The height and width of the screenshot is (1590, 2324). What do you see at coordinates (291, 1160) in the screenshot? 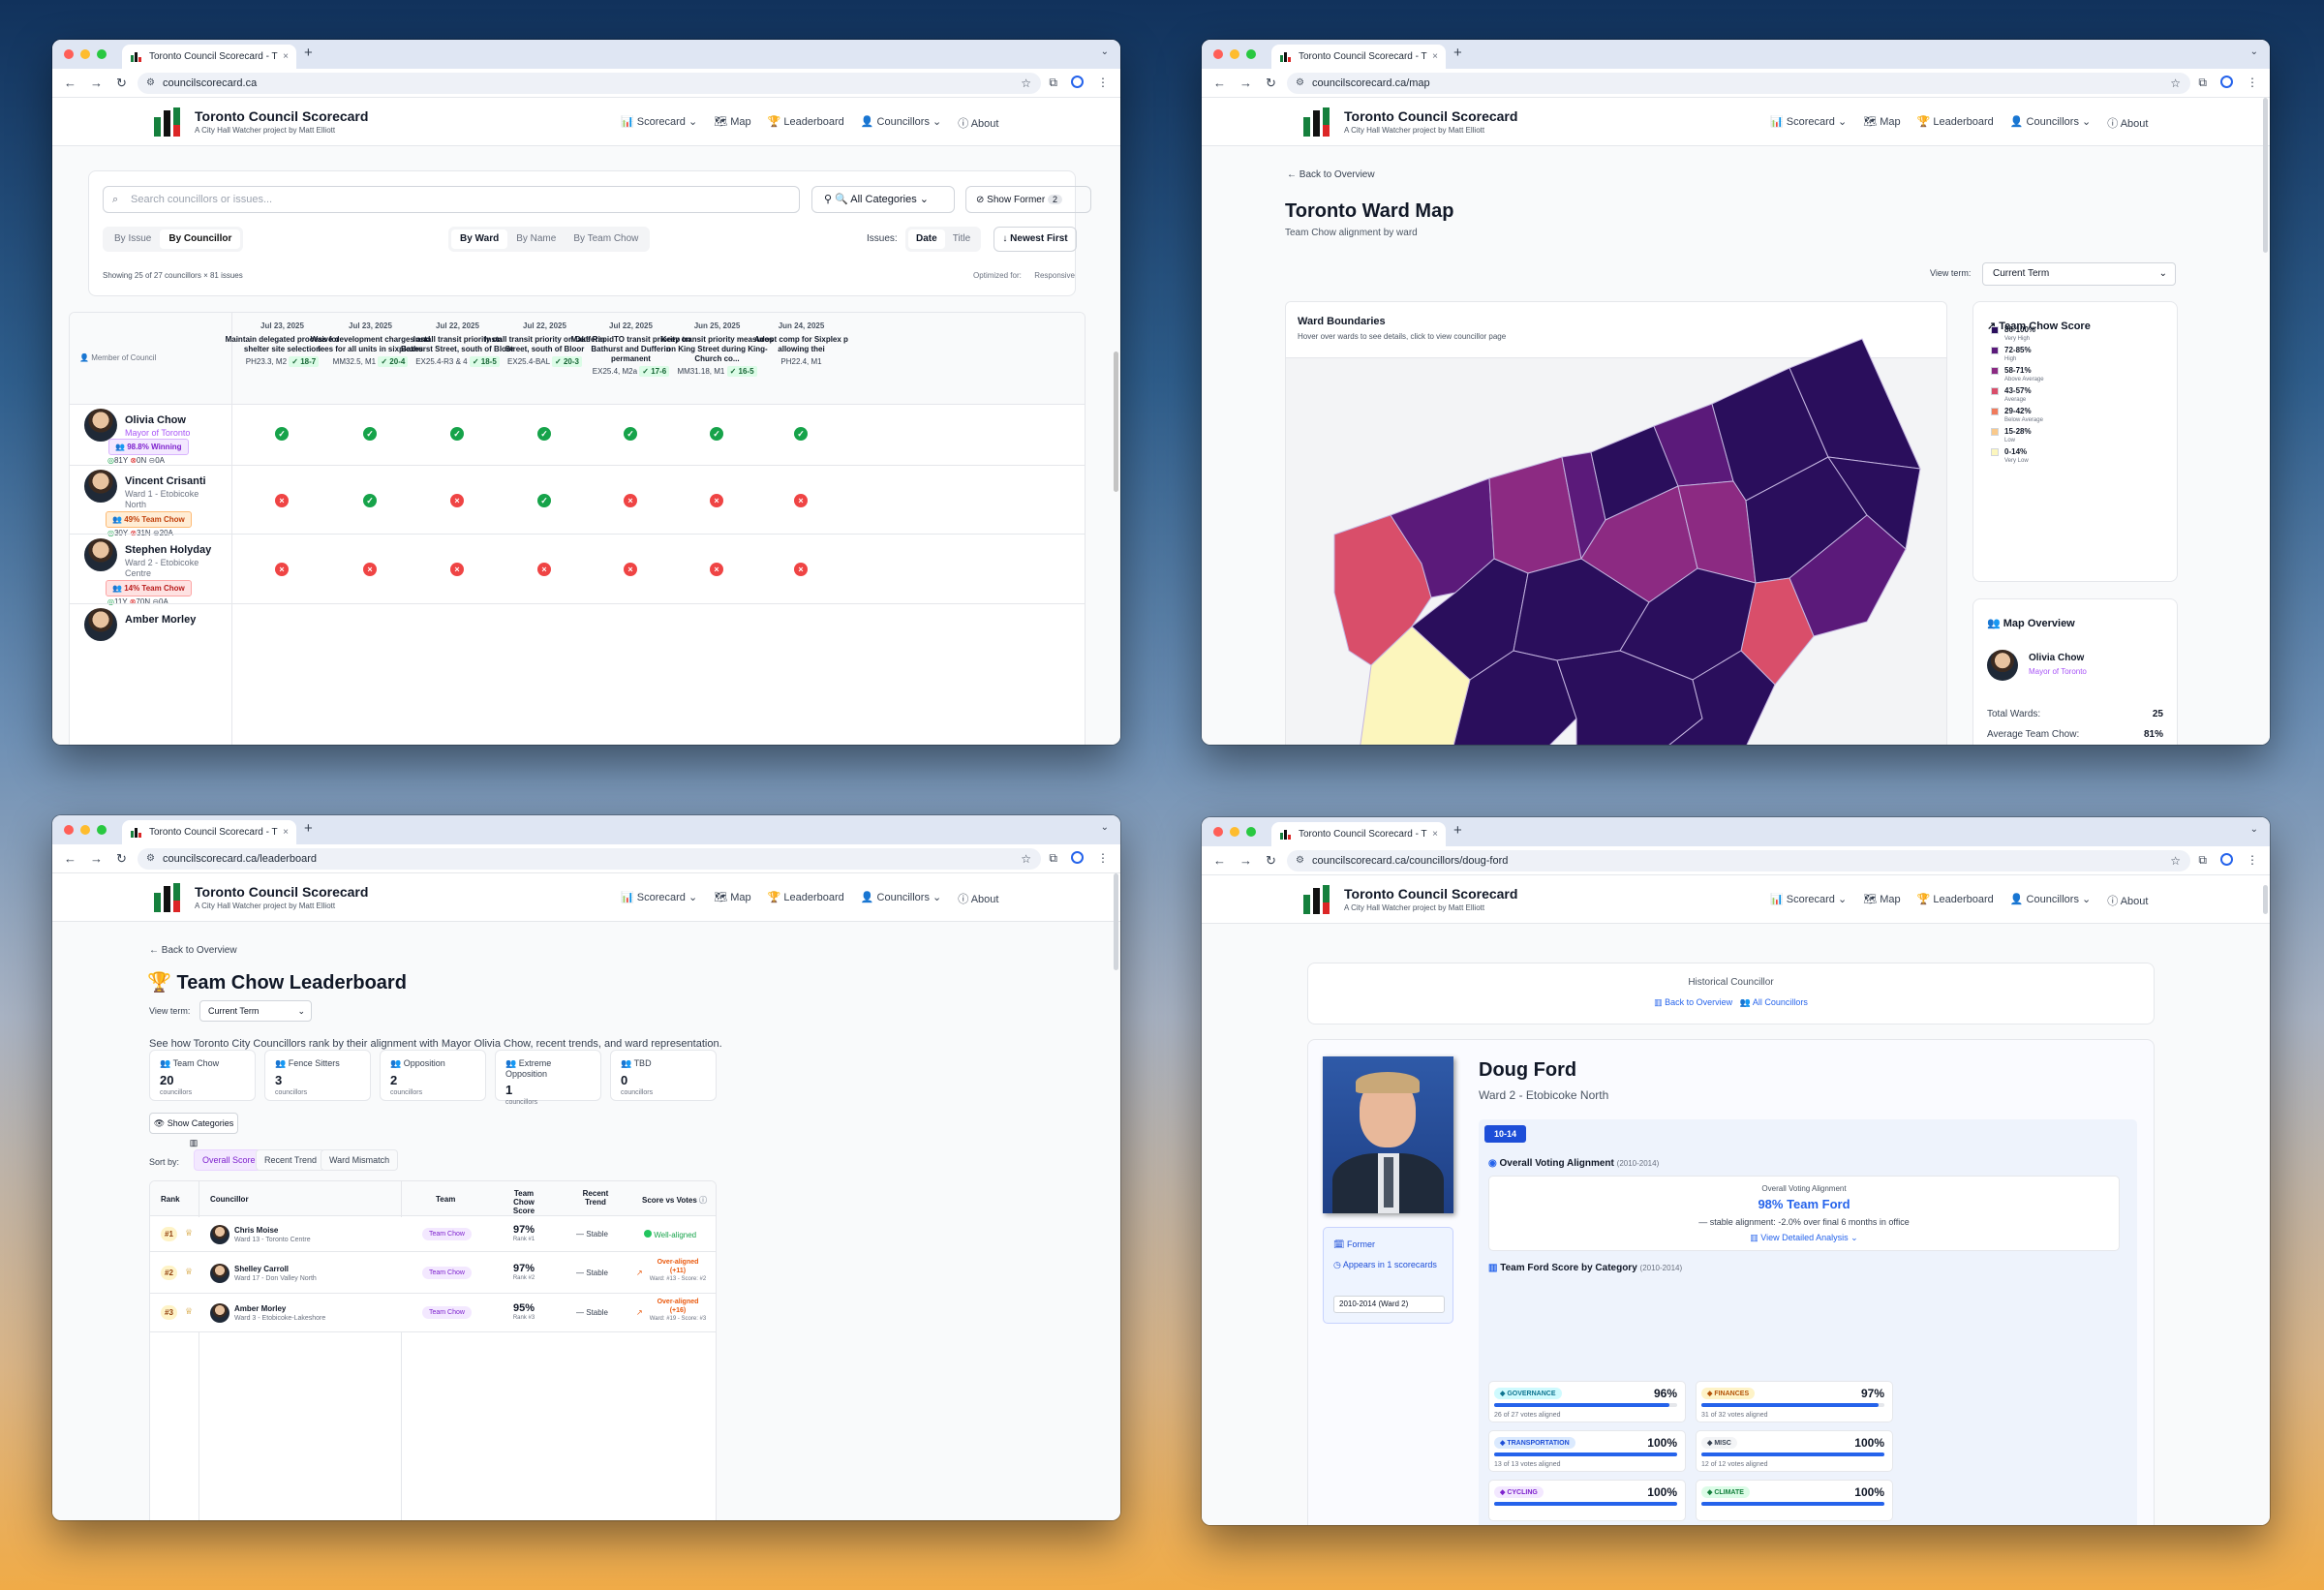
I see `sort-recent-trend: Recent Trend` at bounding box center [291, 1160].